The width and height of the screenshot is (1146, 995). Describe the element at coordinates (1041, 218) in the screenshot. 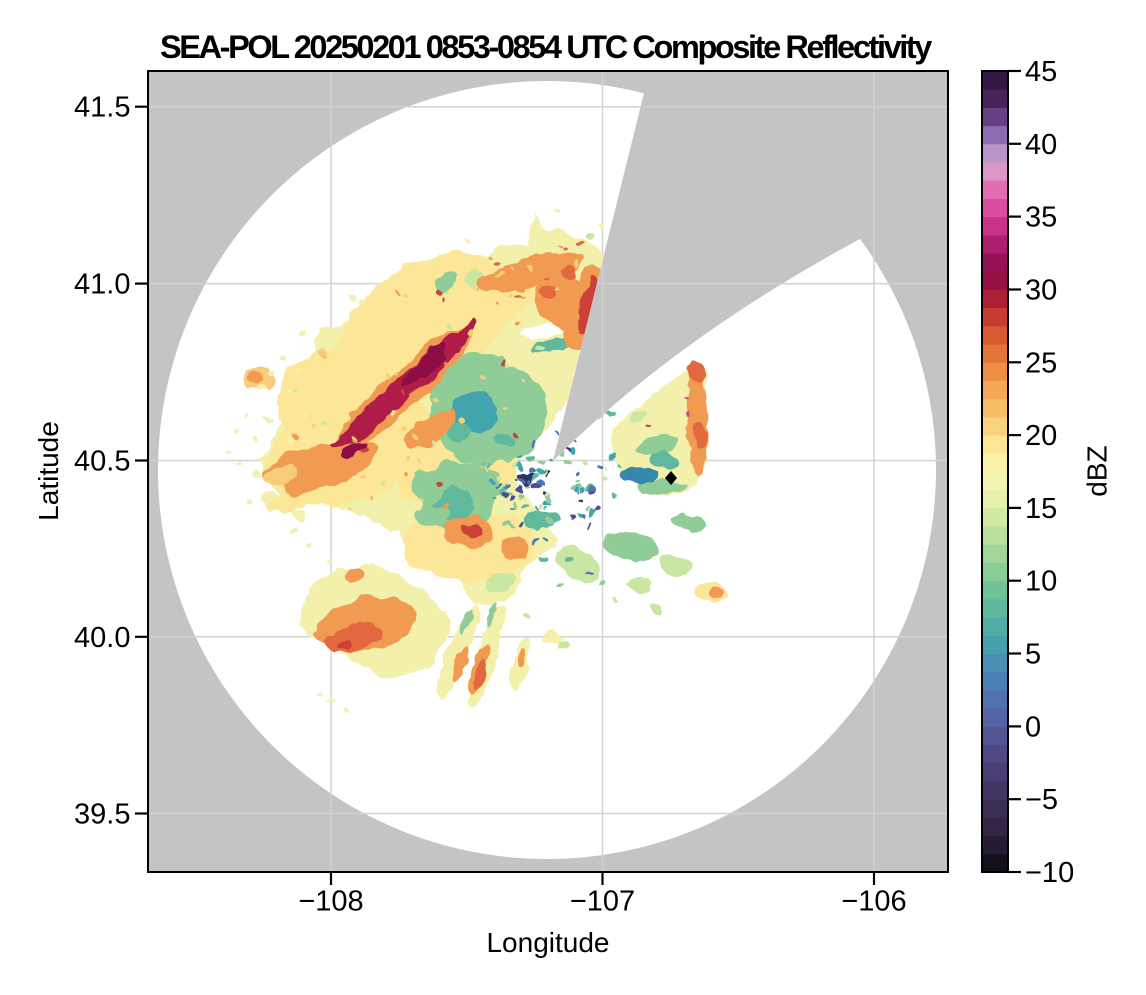

I see `svg-text: 35` at that location.